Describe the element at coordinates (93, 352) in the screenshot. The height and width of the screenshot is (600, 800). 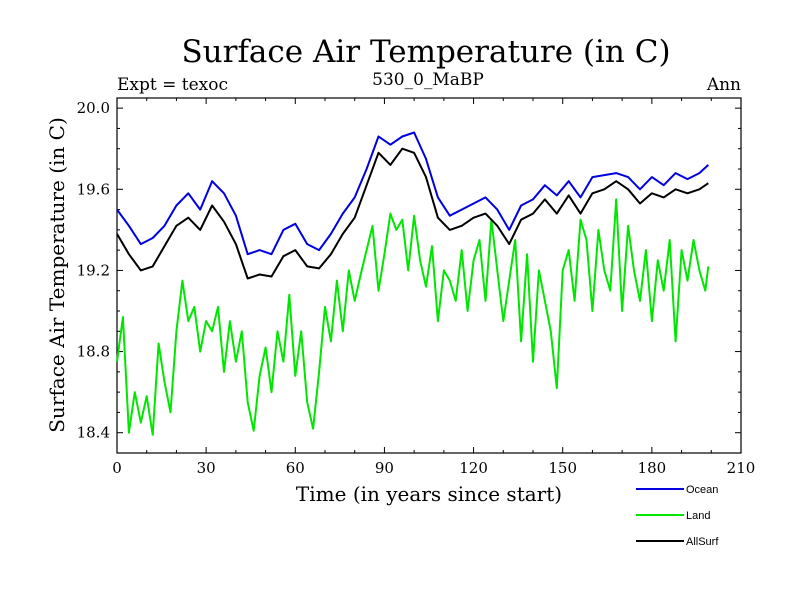
I see `y-tick-label: 18.8` at that location.